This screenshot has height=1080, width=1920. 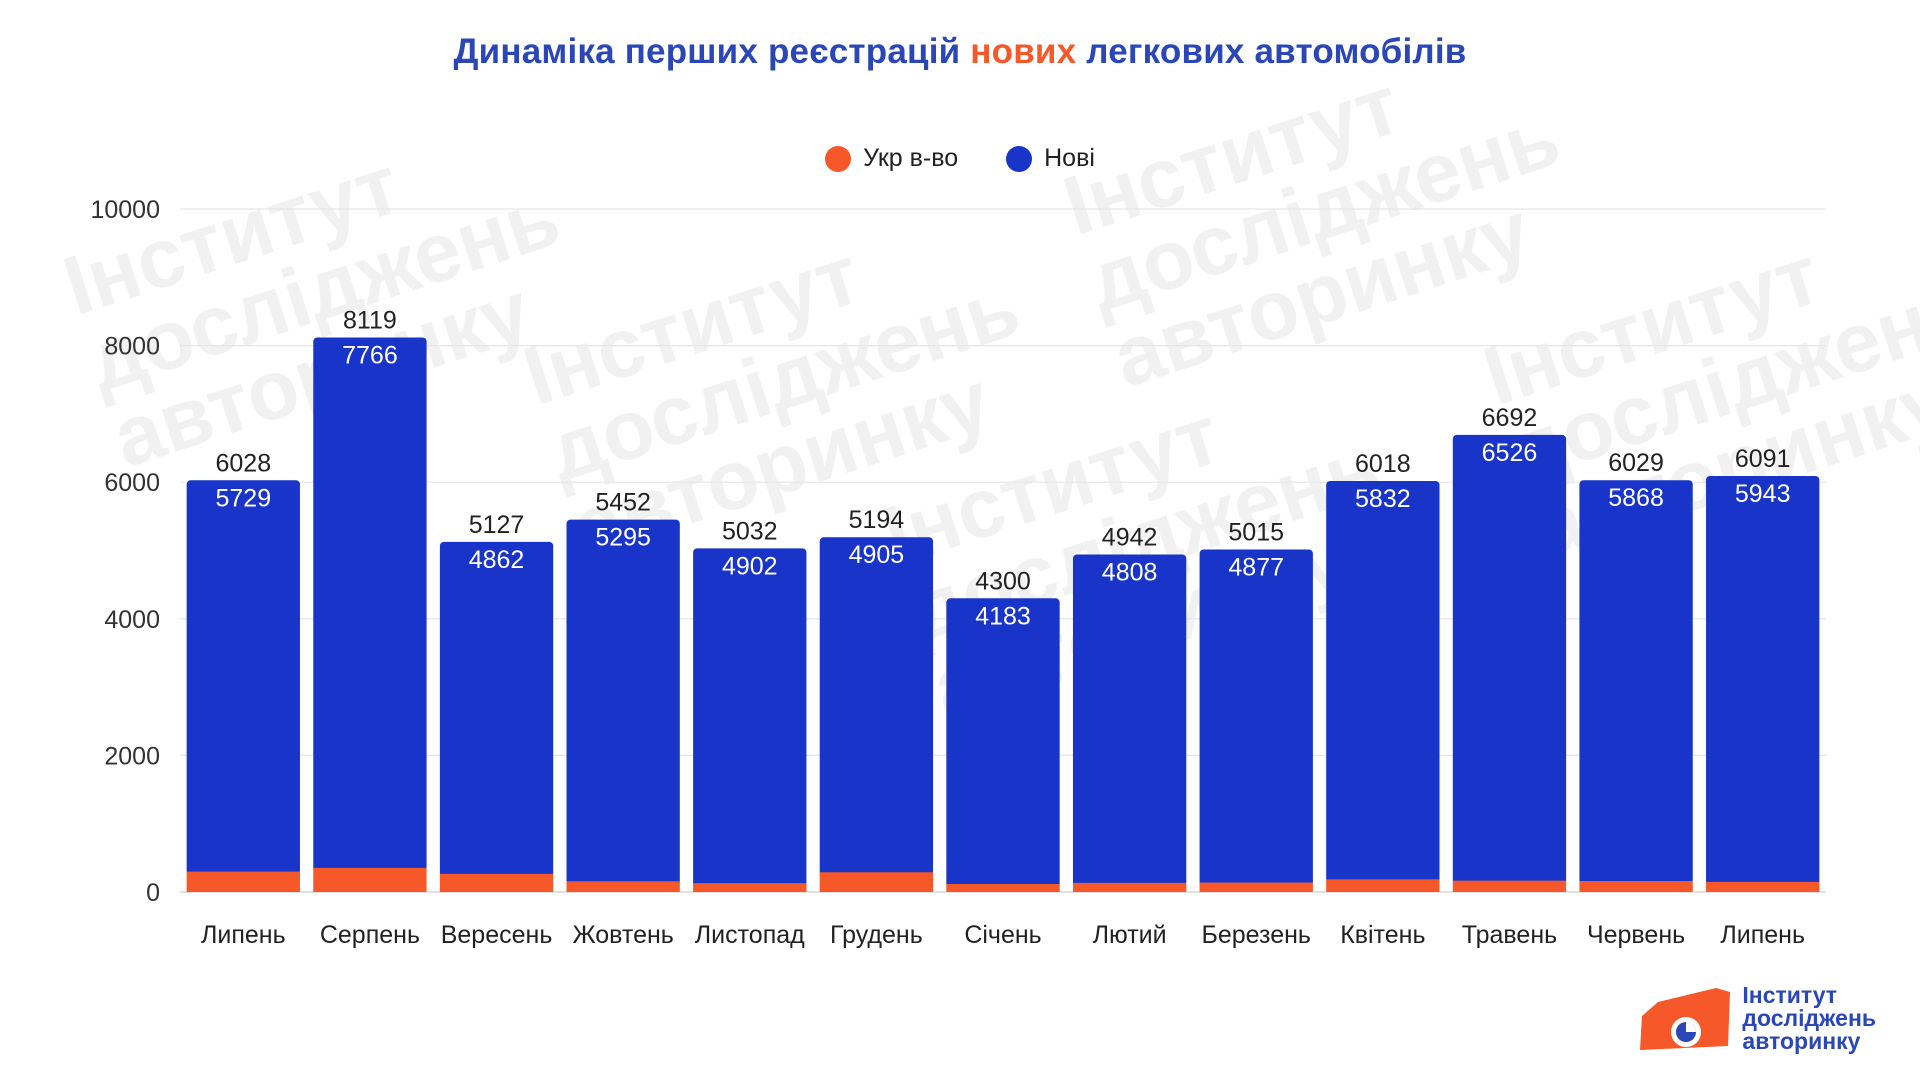 What do you see at coordinates (877, 555) in the screenshot?
I see `new-value-label: 4905` at bounding box center [877, 555].